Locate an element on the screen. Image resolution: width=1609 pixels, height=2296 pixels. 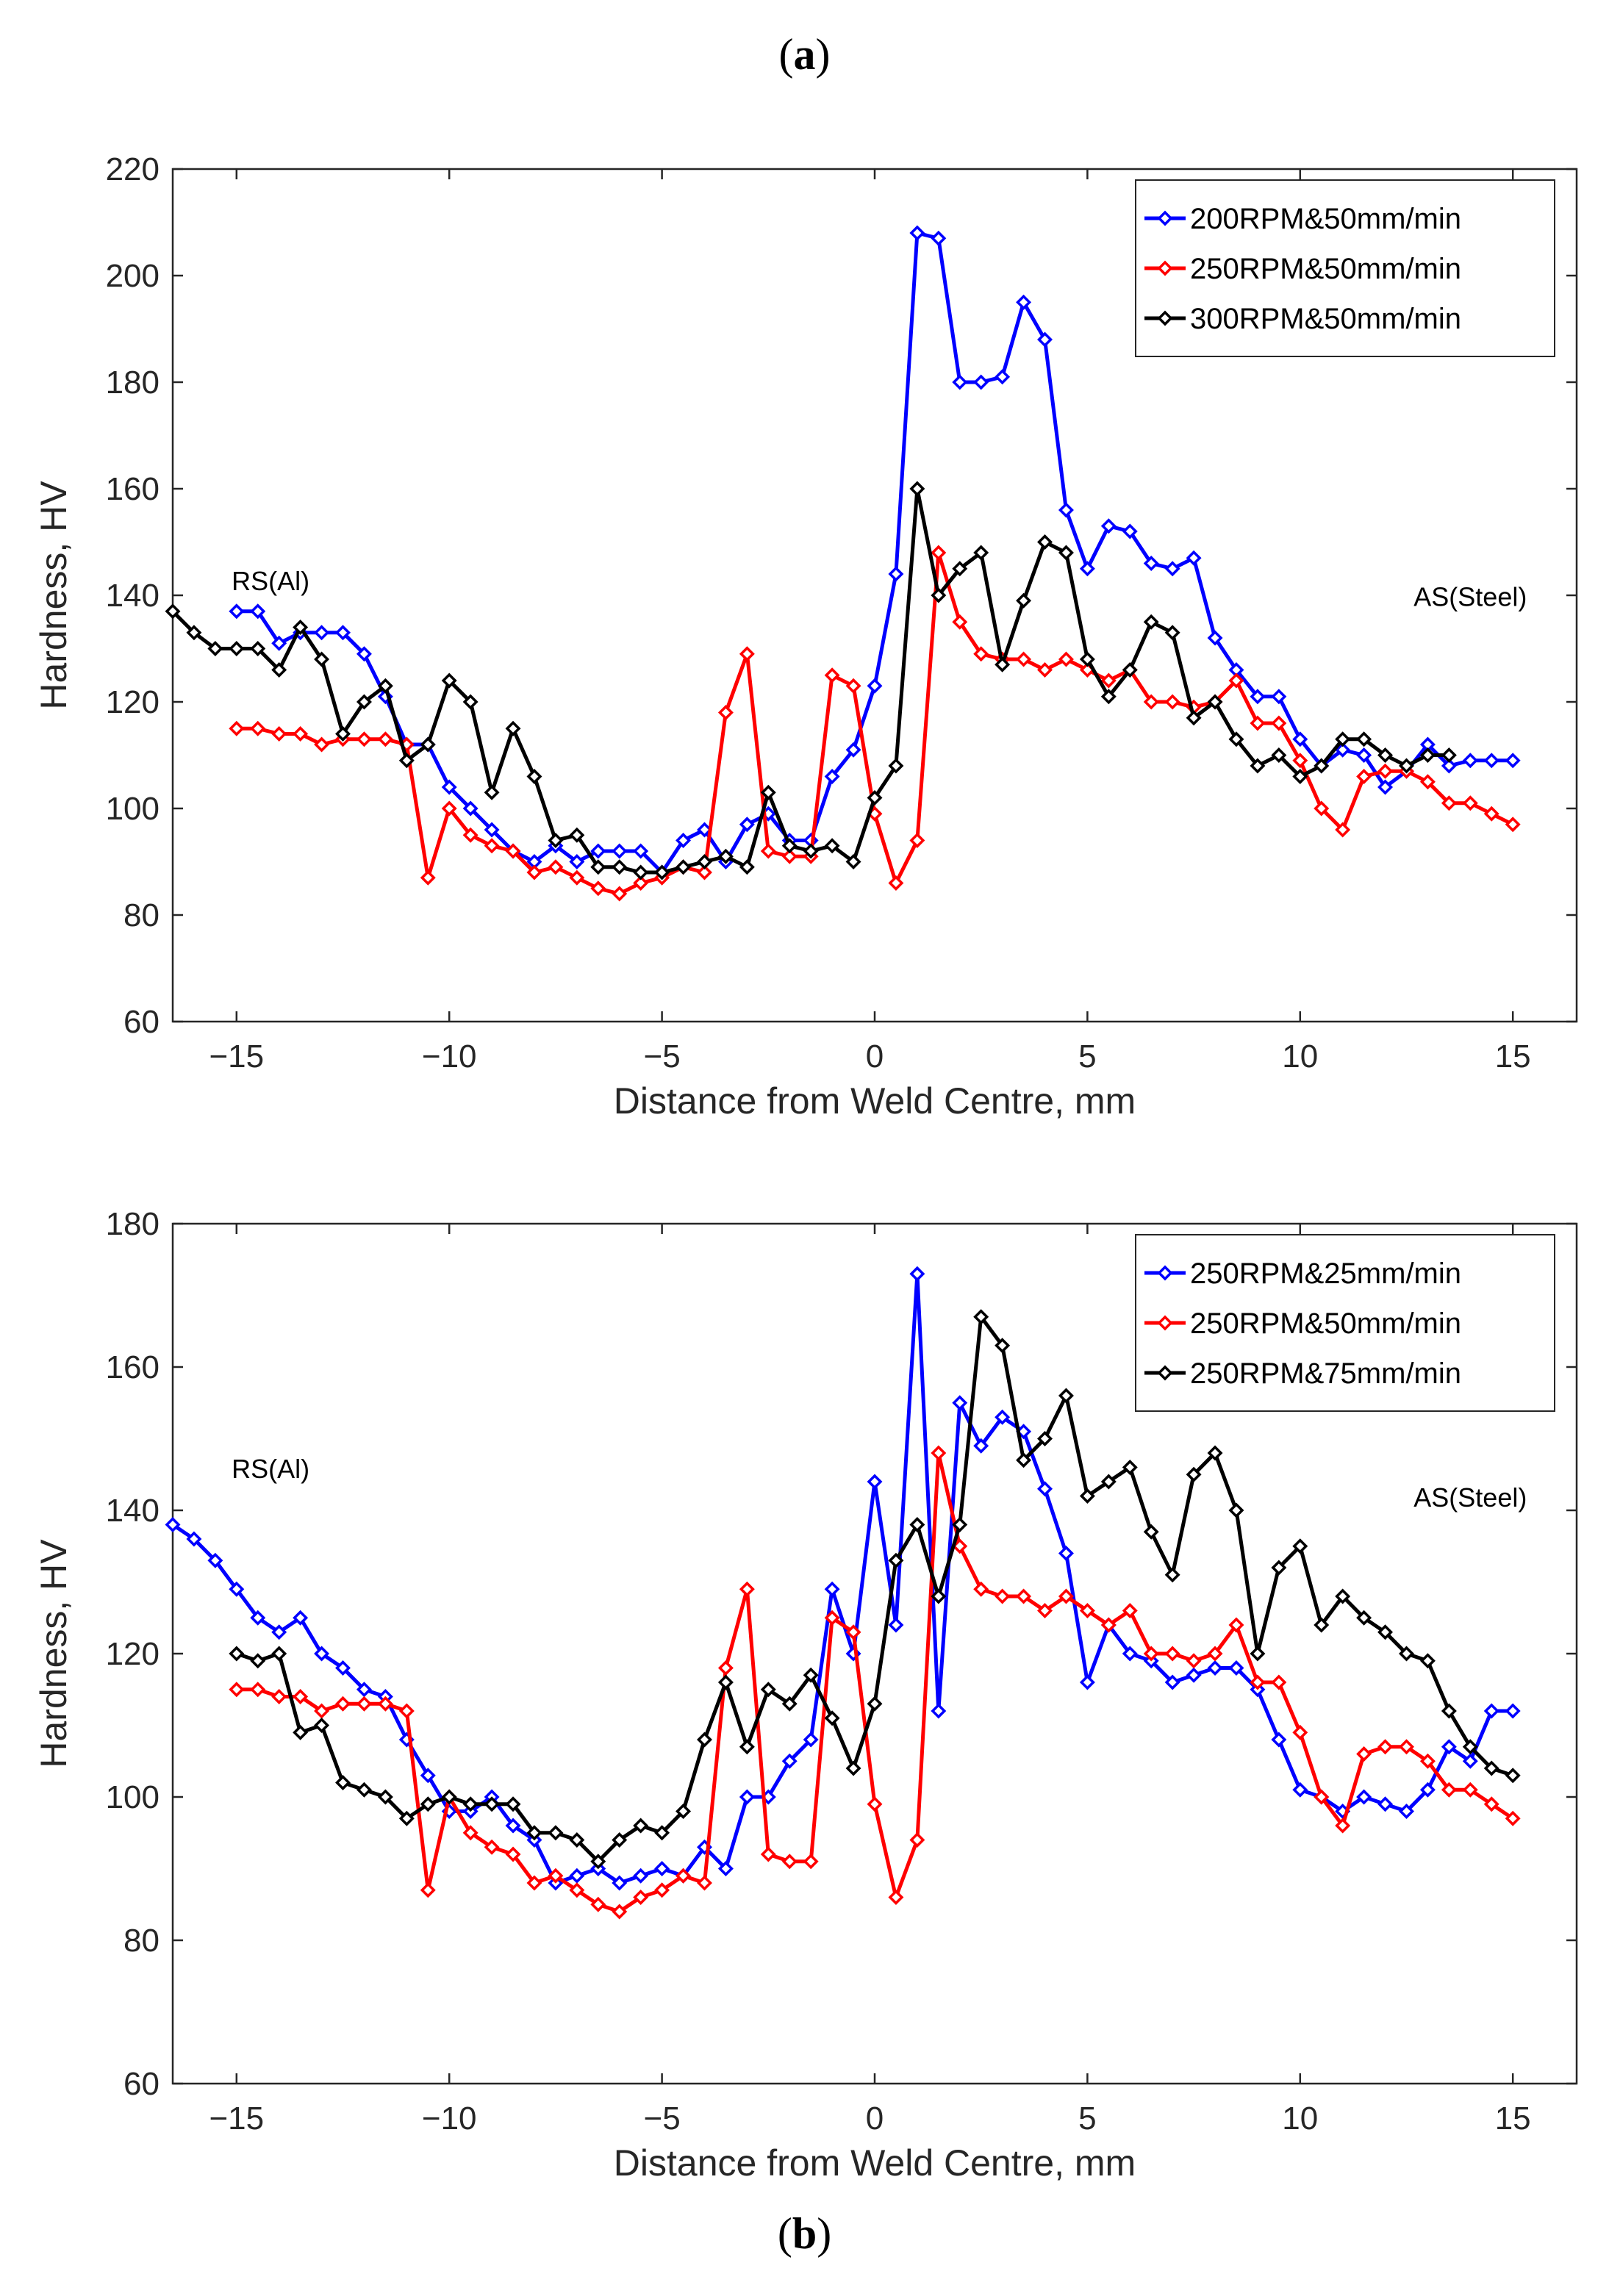
y-tick-label: 140 is located at coordinates (133, 1511).